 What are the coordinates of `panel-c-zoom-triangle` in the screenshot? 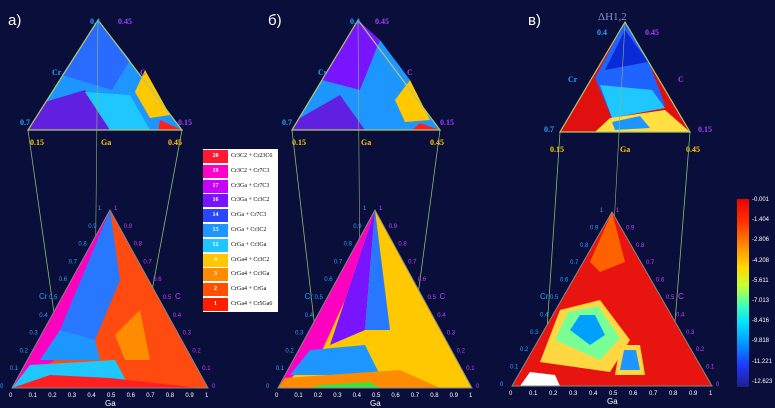 It's located at (625, 76).